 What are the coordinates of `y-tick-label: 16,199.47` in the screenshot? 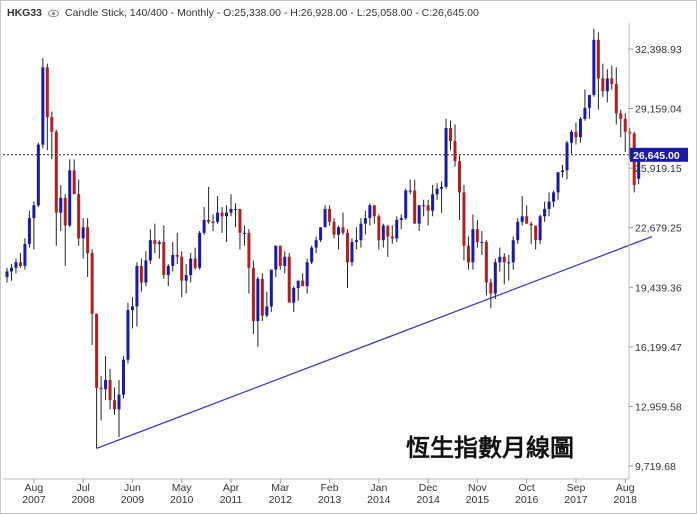 It's located at (658, 348).